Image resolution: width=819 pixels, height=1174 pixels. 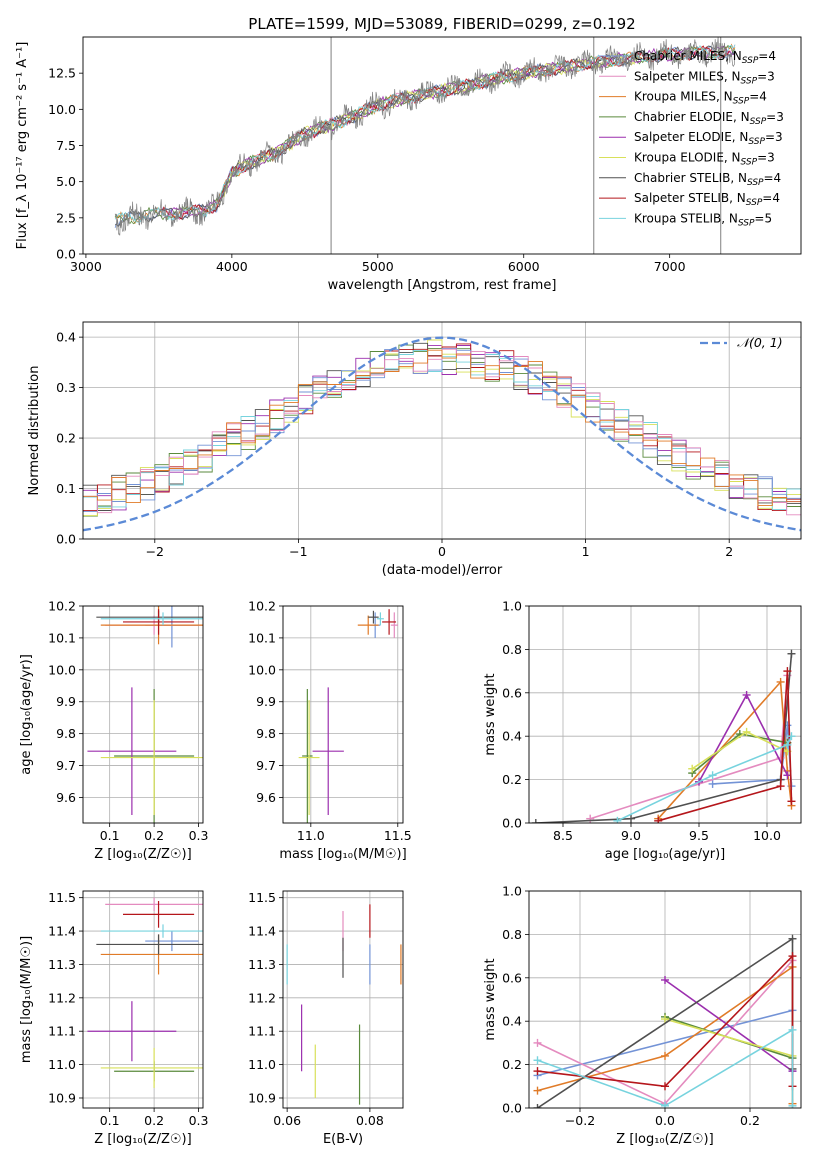 I want to click on normal-curve, so click(x=442, y=434).